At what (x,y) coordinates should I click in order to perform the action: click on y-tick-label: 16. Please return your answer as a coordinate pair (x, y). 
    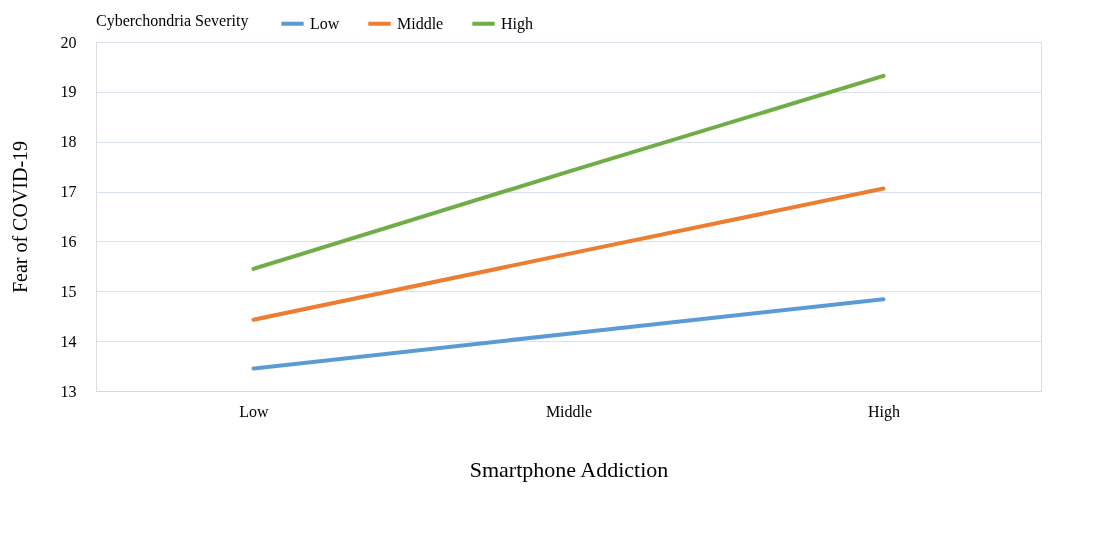
    Looking at the image, I should click on (68, 241).